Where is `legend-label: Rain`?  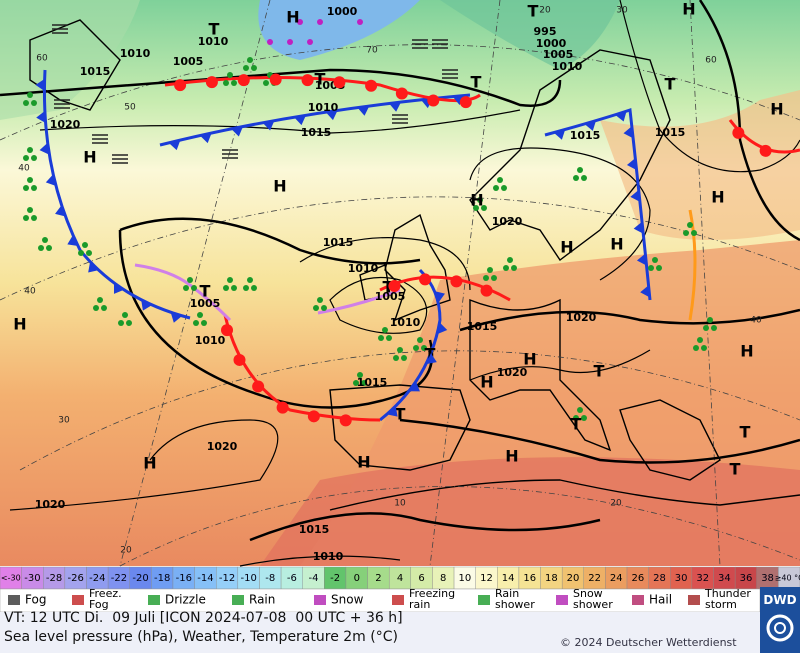 legend-label: Rain is located at coordinates (262, 600).